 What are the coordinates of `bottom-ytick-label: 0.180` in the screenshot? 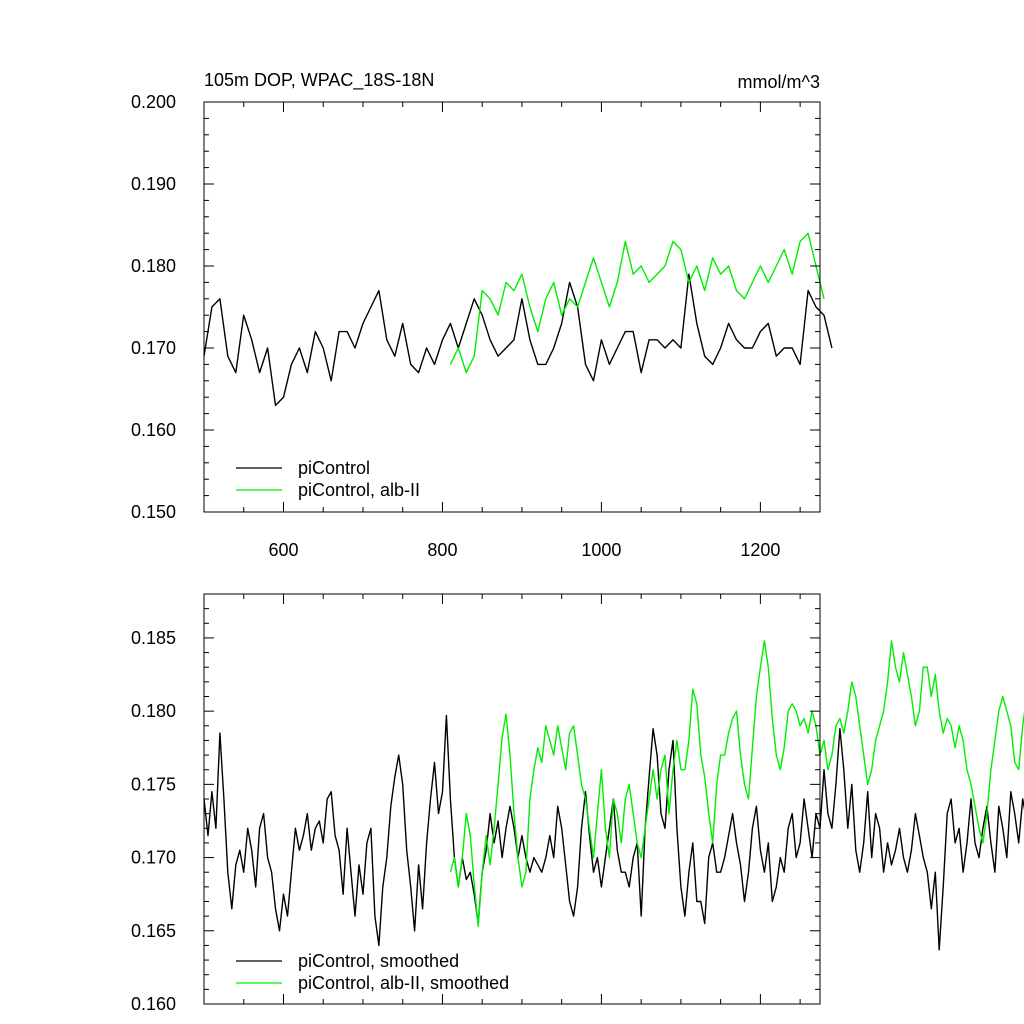 It's located at (153, 711).